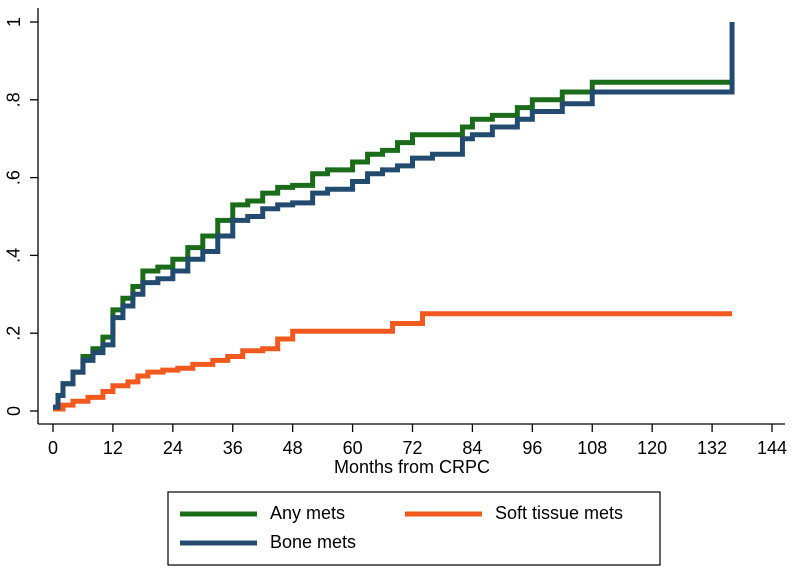 The image size is (800, 571). Describe the element at coordinates (173, 448) in the screenshot. I see `x-tick-label: 24` at that location.